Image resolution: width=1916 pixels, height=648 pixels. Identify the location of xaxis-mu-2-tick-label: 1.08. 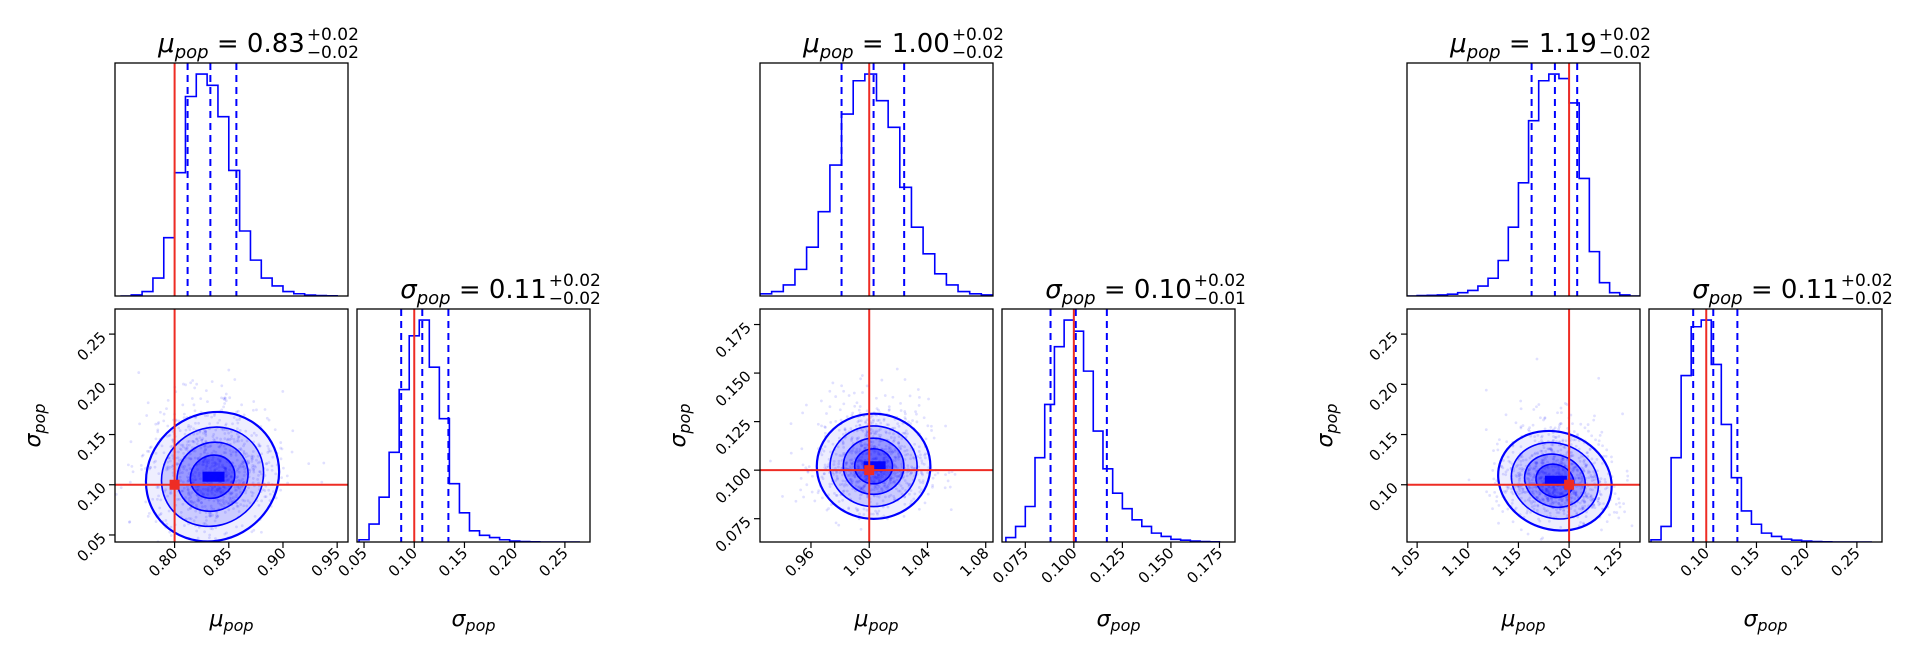
(974, 562).